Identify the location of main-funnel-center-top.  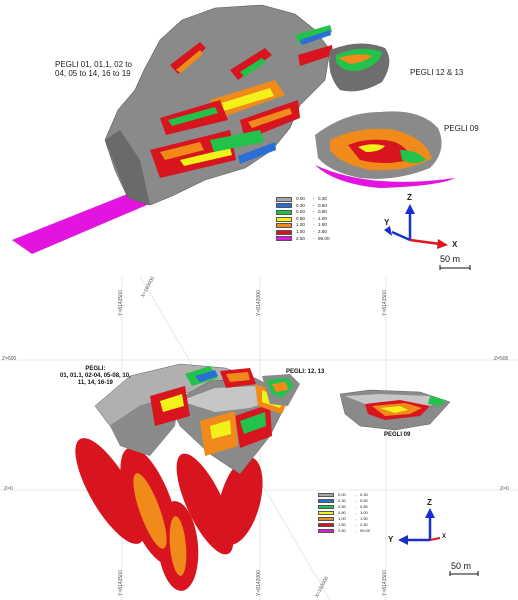
(230, 399).